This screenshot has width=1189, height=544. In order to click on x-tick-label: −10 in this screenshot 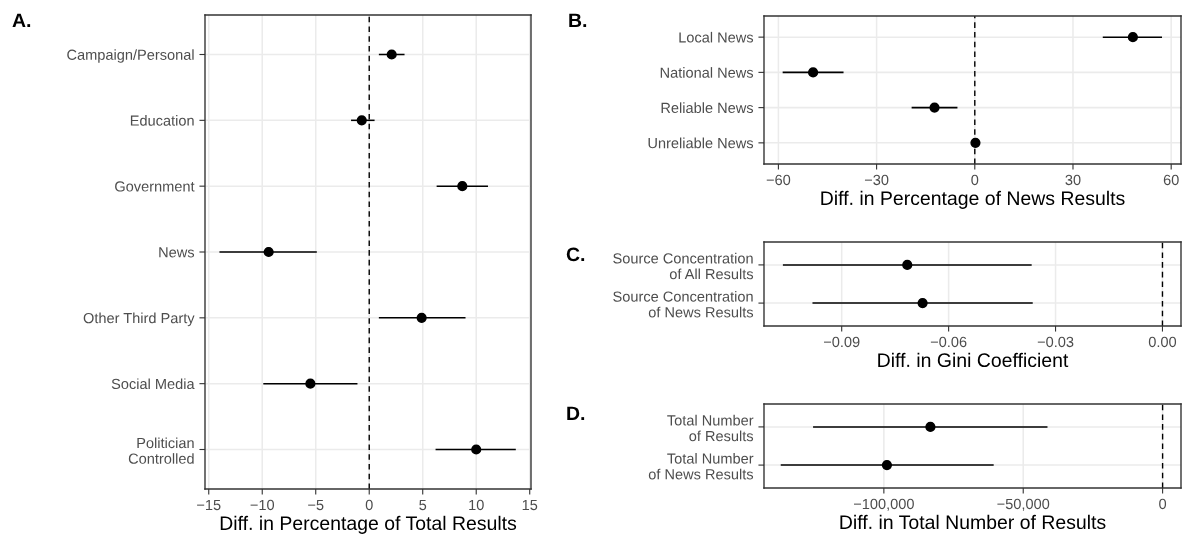, I will do `click(262, 505)`.